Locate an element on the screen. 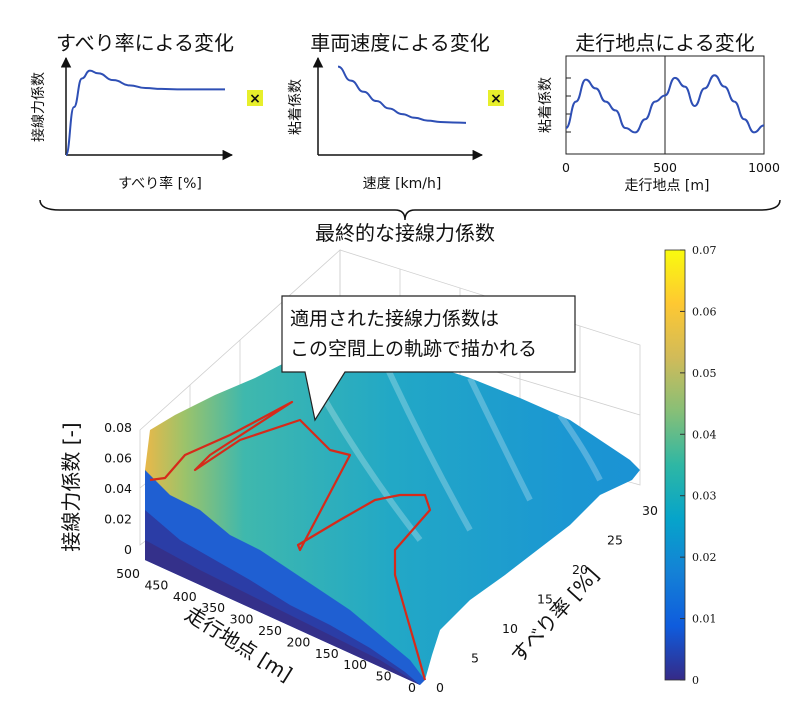 This screenshot has width=810, height=720. panel1-curve is located at coordinates (145, 112).